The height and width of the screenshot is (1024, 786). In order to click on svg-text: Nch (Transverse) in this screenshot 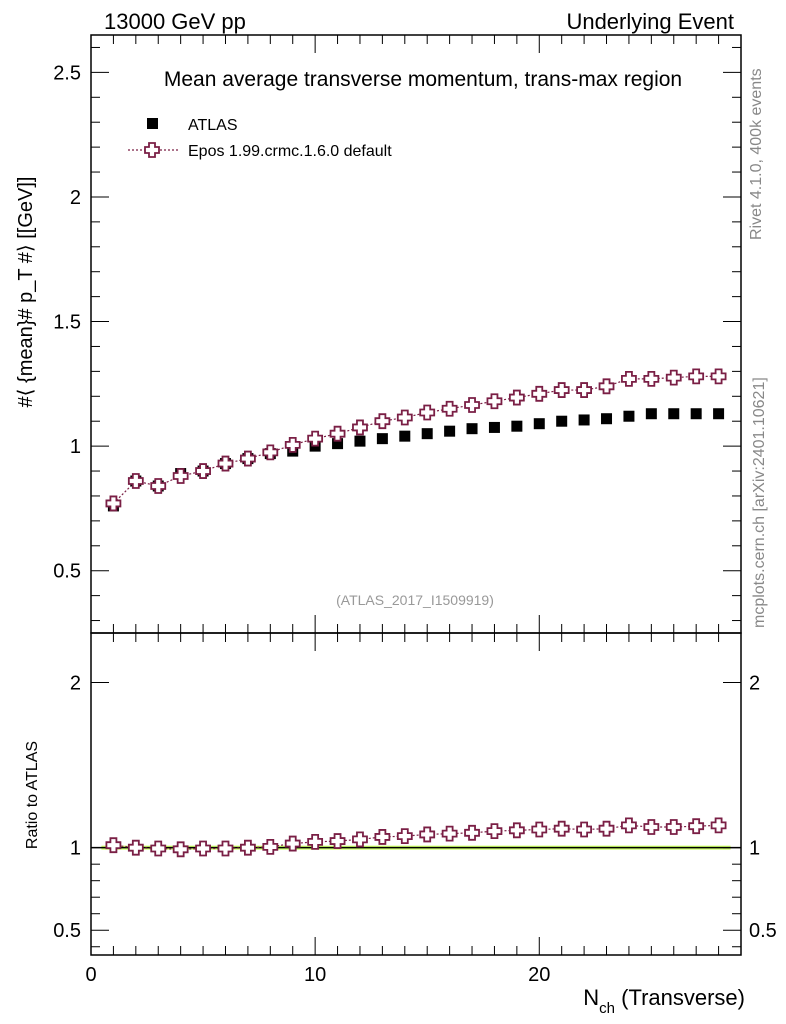, I will do `click(664, 1001)`.